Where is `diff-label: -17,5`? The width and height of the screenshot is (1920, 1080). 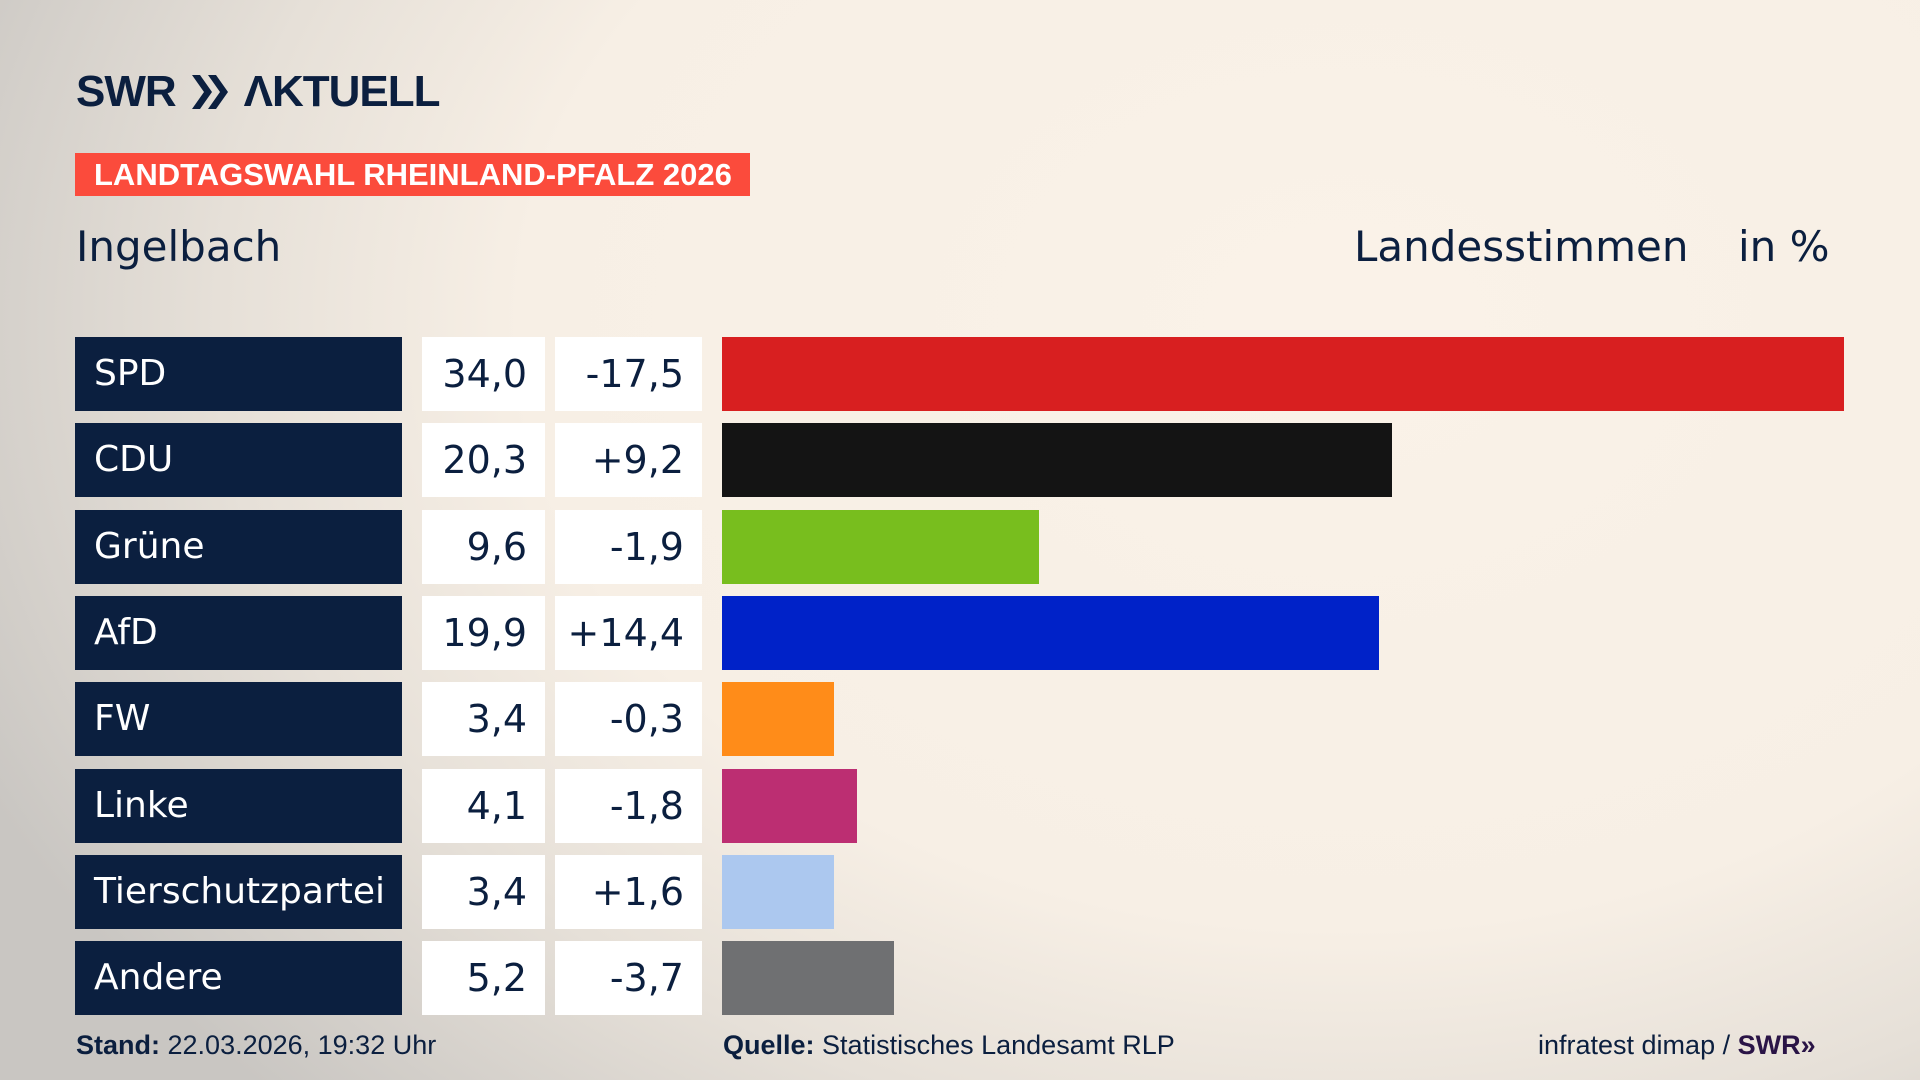
diff-label: -17,5 is located at coordinates (628, 374).